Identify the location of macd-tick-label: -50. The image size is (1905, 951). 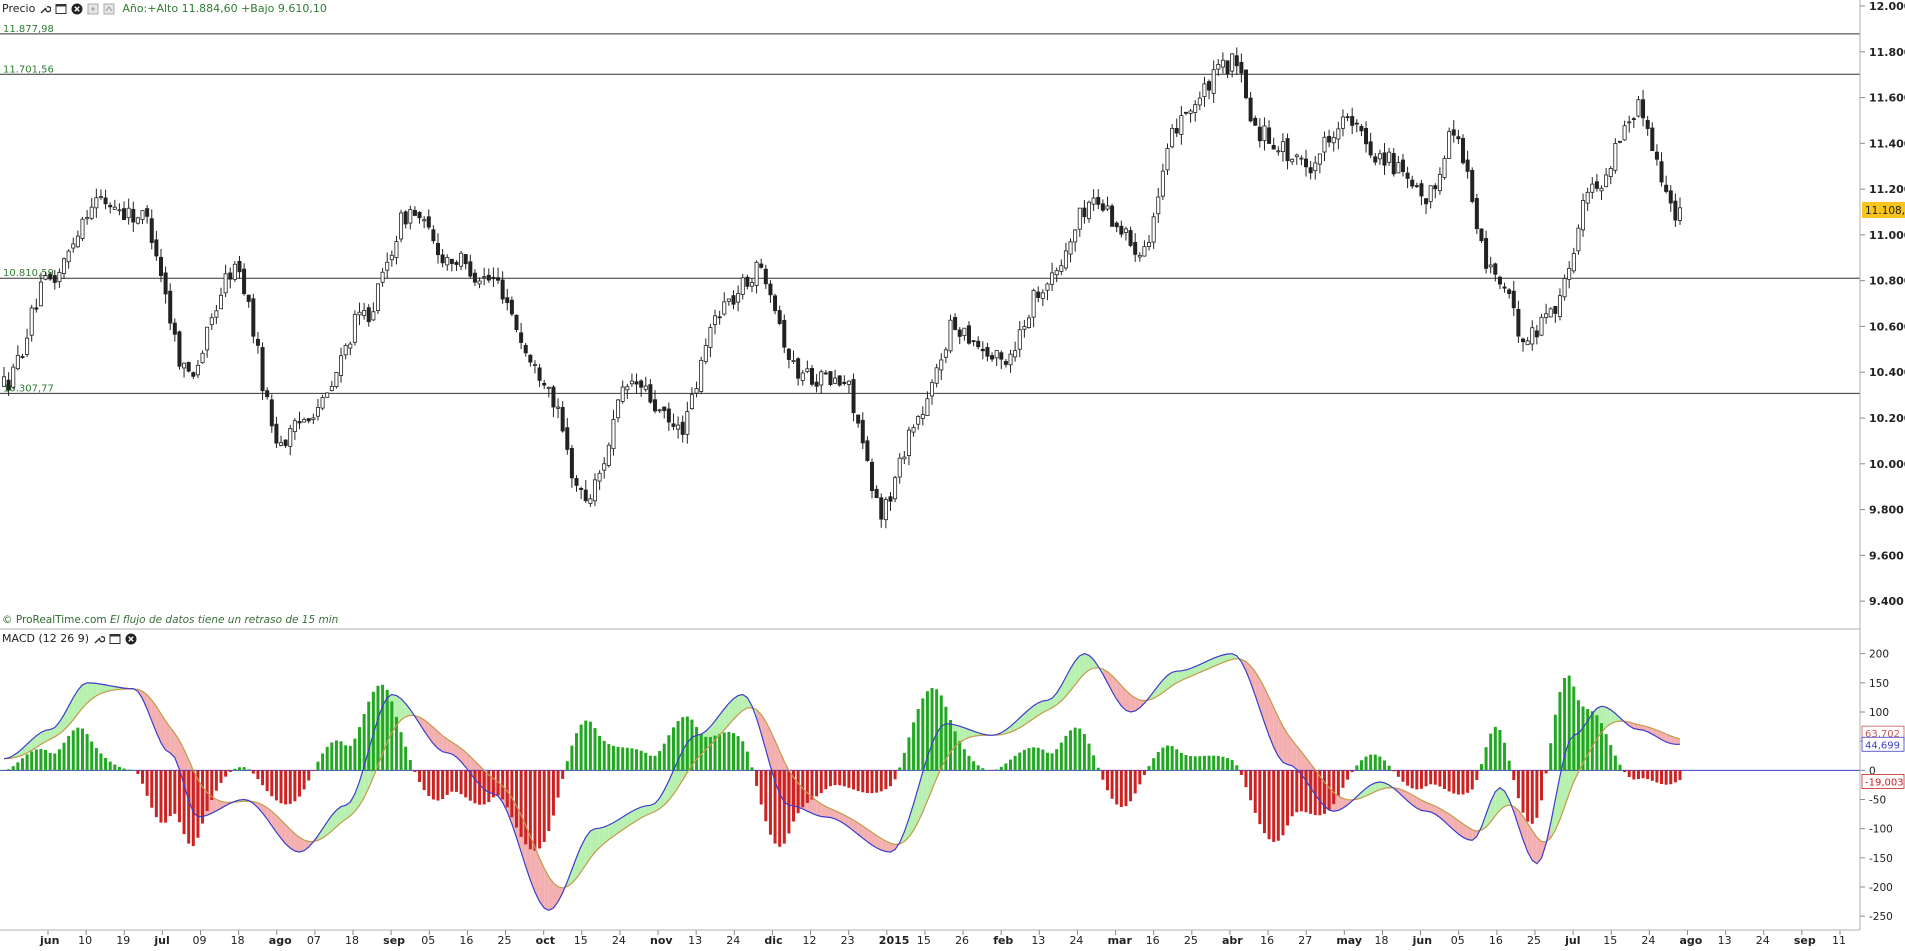
(1877, 801).